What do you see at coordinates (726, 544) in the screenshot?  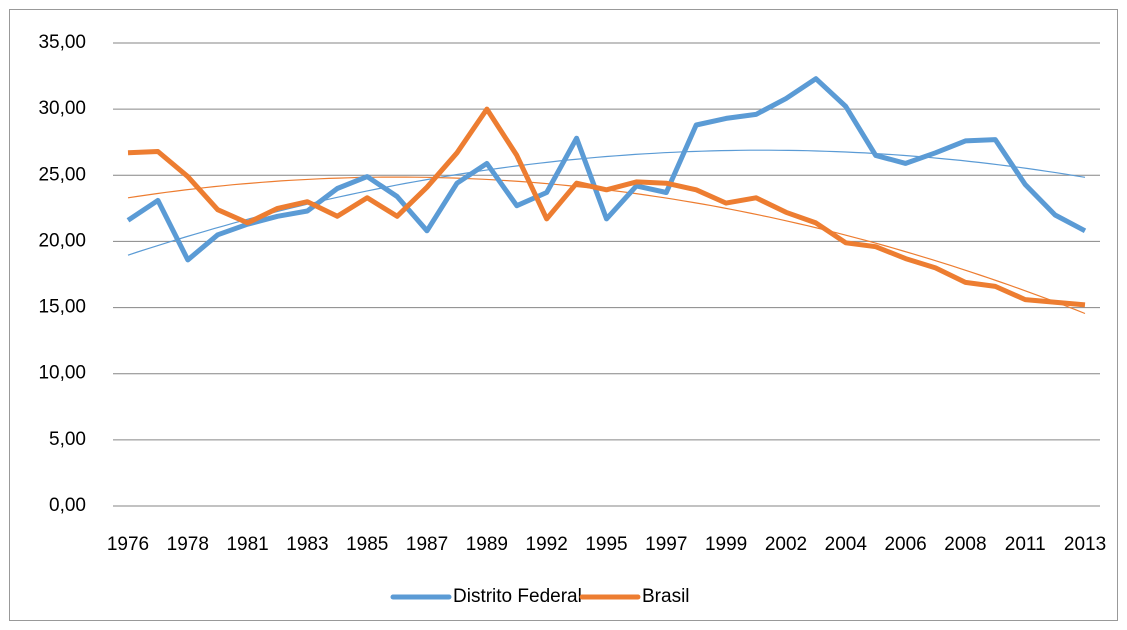 I see `x-tick-label: 1999` at bounding box center [726, 544].